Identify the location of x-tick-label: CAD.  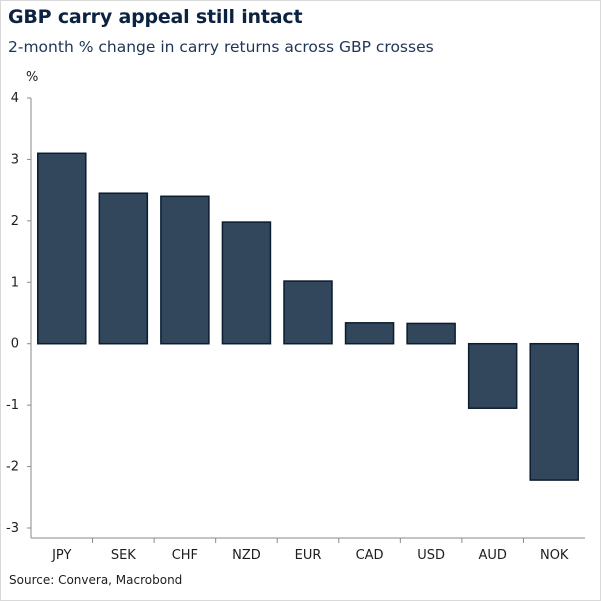
(370, 555).